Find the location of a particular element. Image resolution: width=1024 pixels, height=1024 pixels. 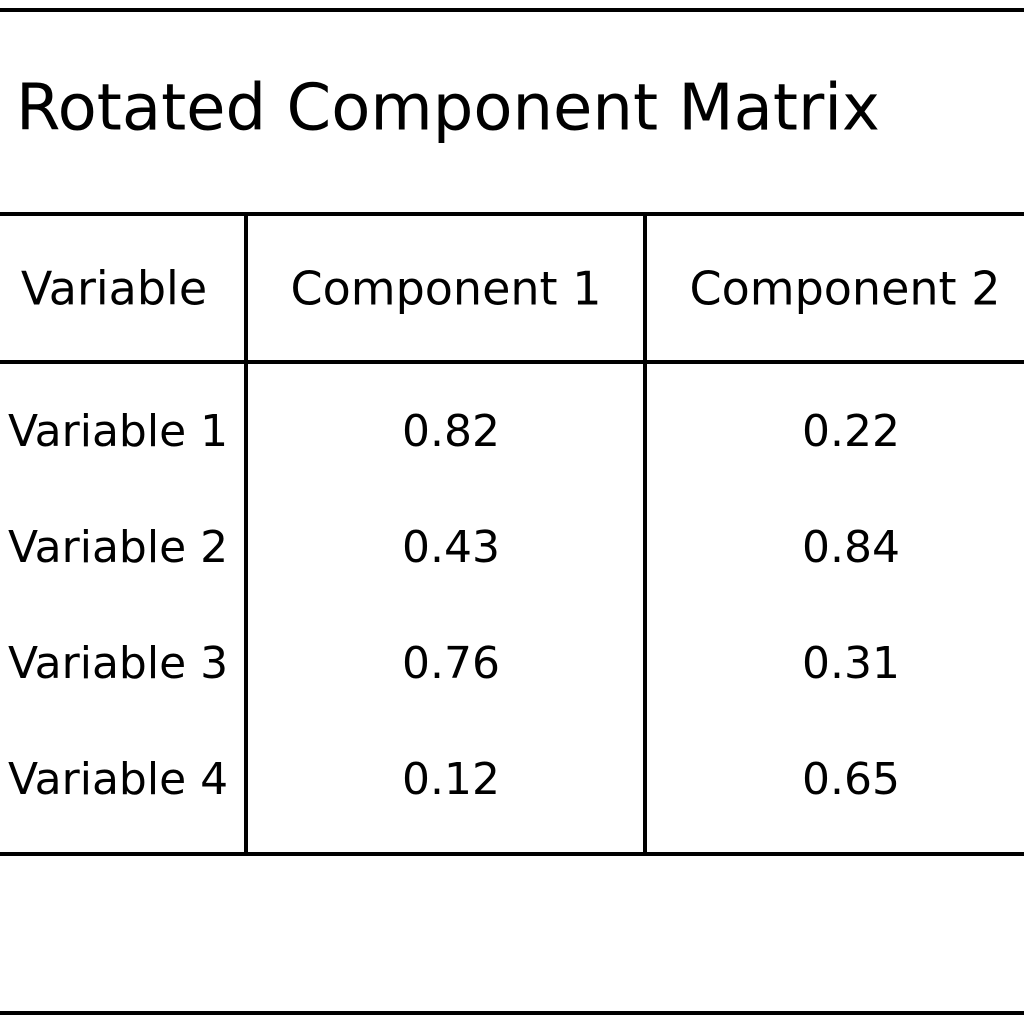

row-label: Variable 4 is located at coordinates (118, 779).